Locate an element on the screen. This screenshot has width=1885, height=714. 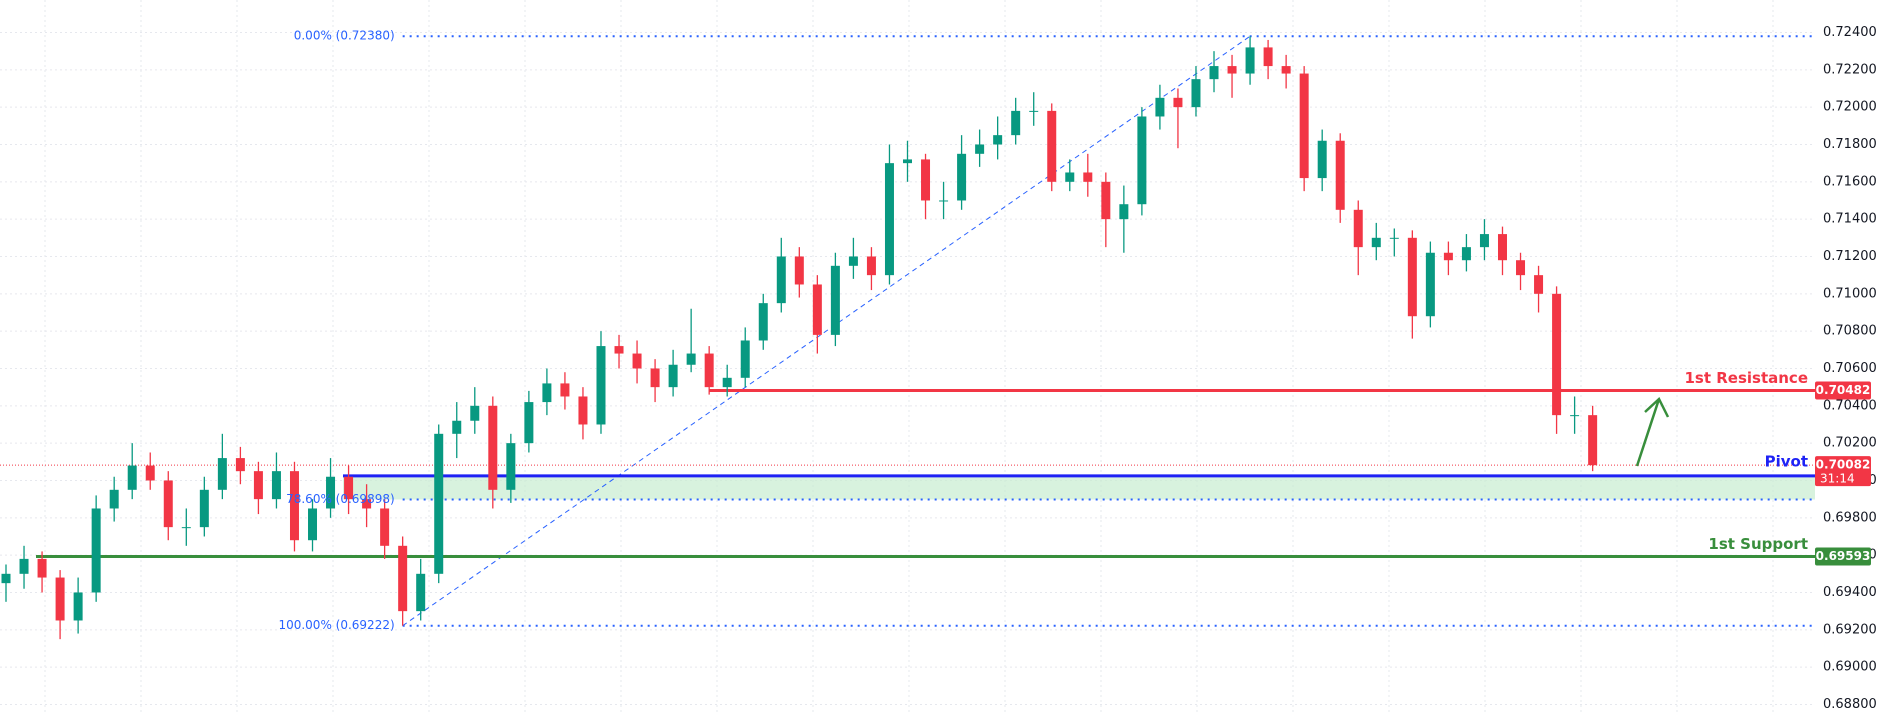
fib-label: 100.00% (0.69222) is located at coordinates (336, 625).